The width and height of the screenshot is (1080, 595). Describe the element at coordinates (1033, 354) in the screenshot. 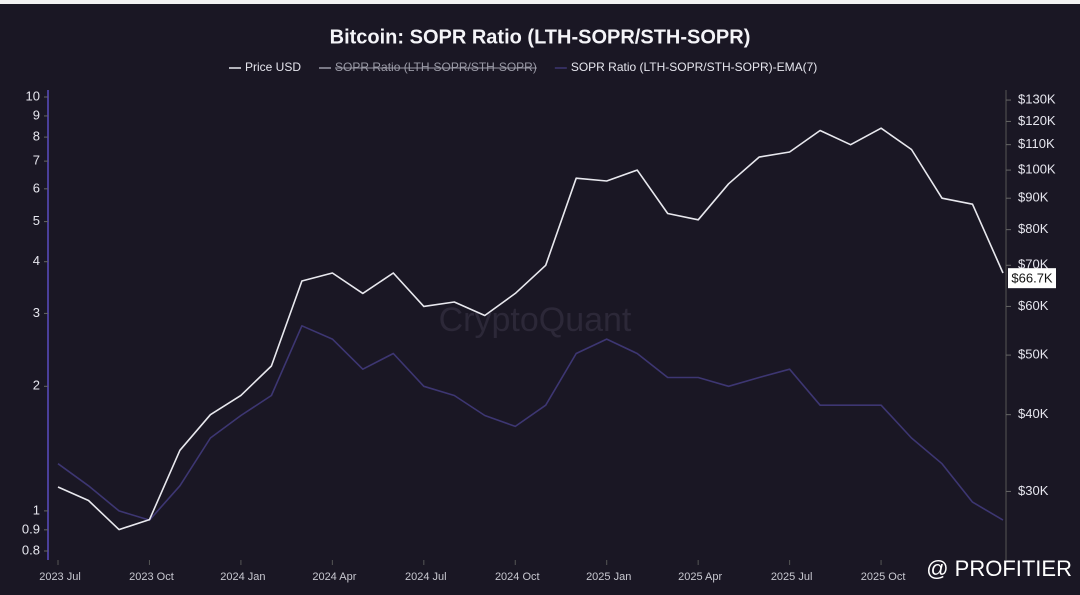

I see `y2-tick-label: $50K` at that location.